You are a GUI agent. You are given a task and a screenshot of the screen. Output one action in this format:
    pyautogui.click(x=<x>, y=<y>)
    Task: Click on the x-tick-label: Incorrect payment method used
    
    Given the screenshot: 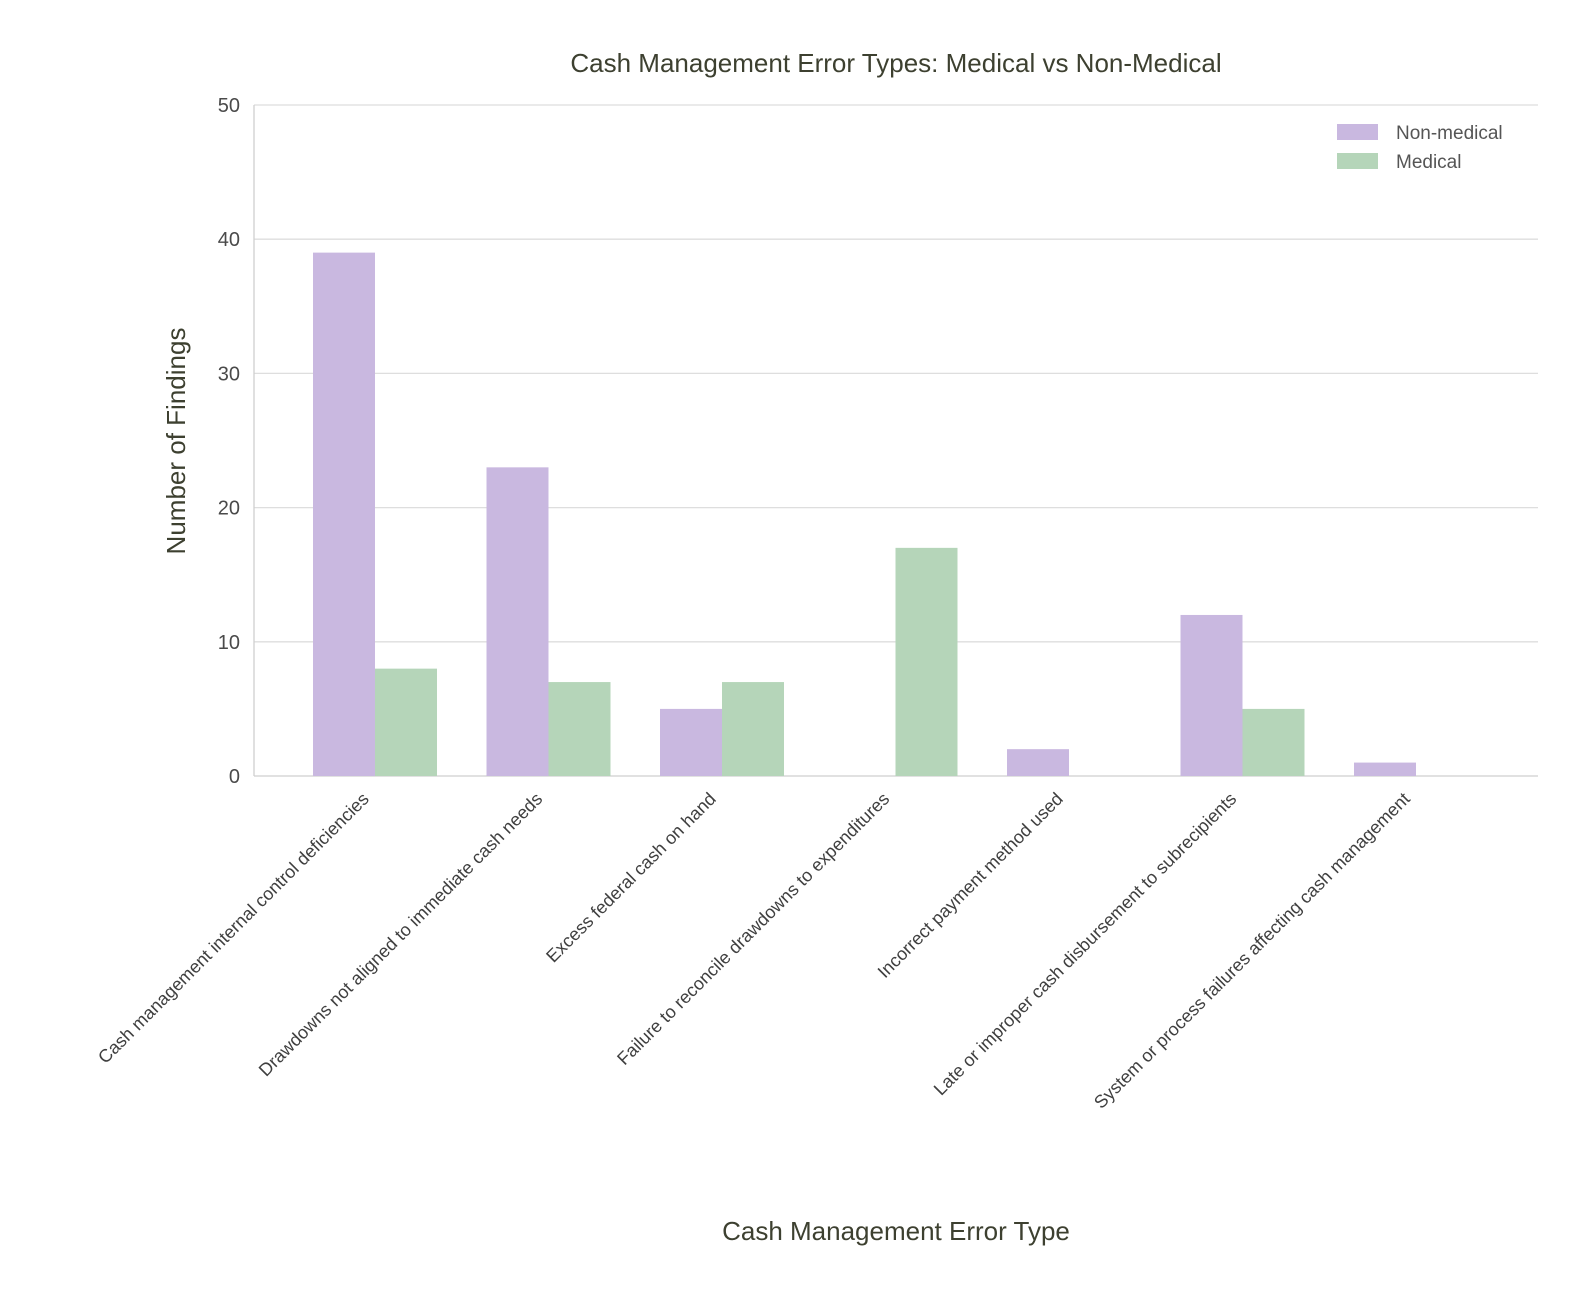 What is the action you would take?
    pyautogui.click(x=970, y=885)
    